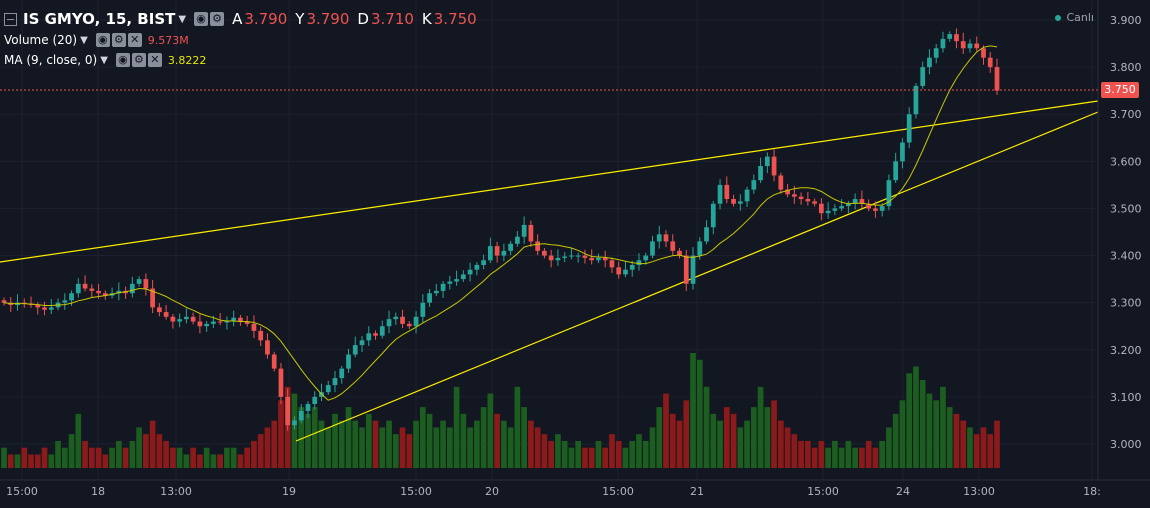  I want to click on last-price-badge: 3.750, so click(1120, 90).